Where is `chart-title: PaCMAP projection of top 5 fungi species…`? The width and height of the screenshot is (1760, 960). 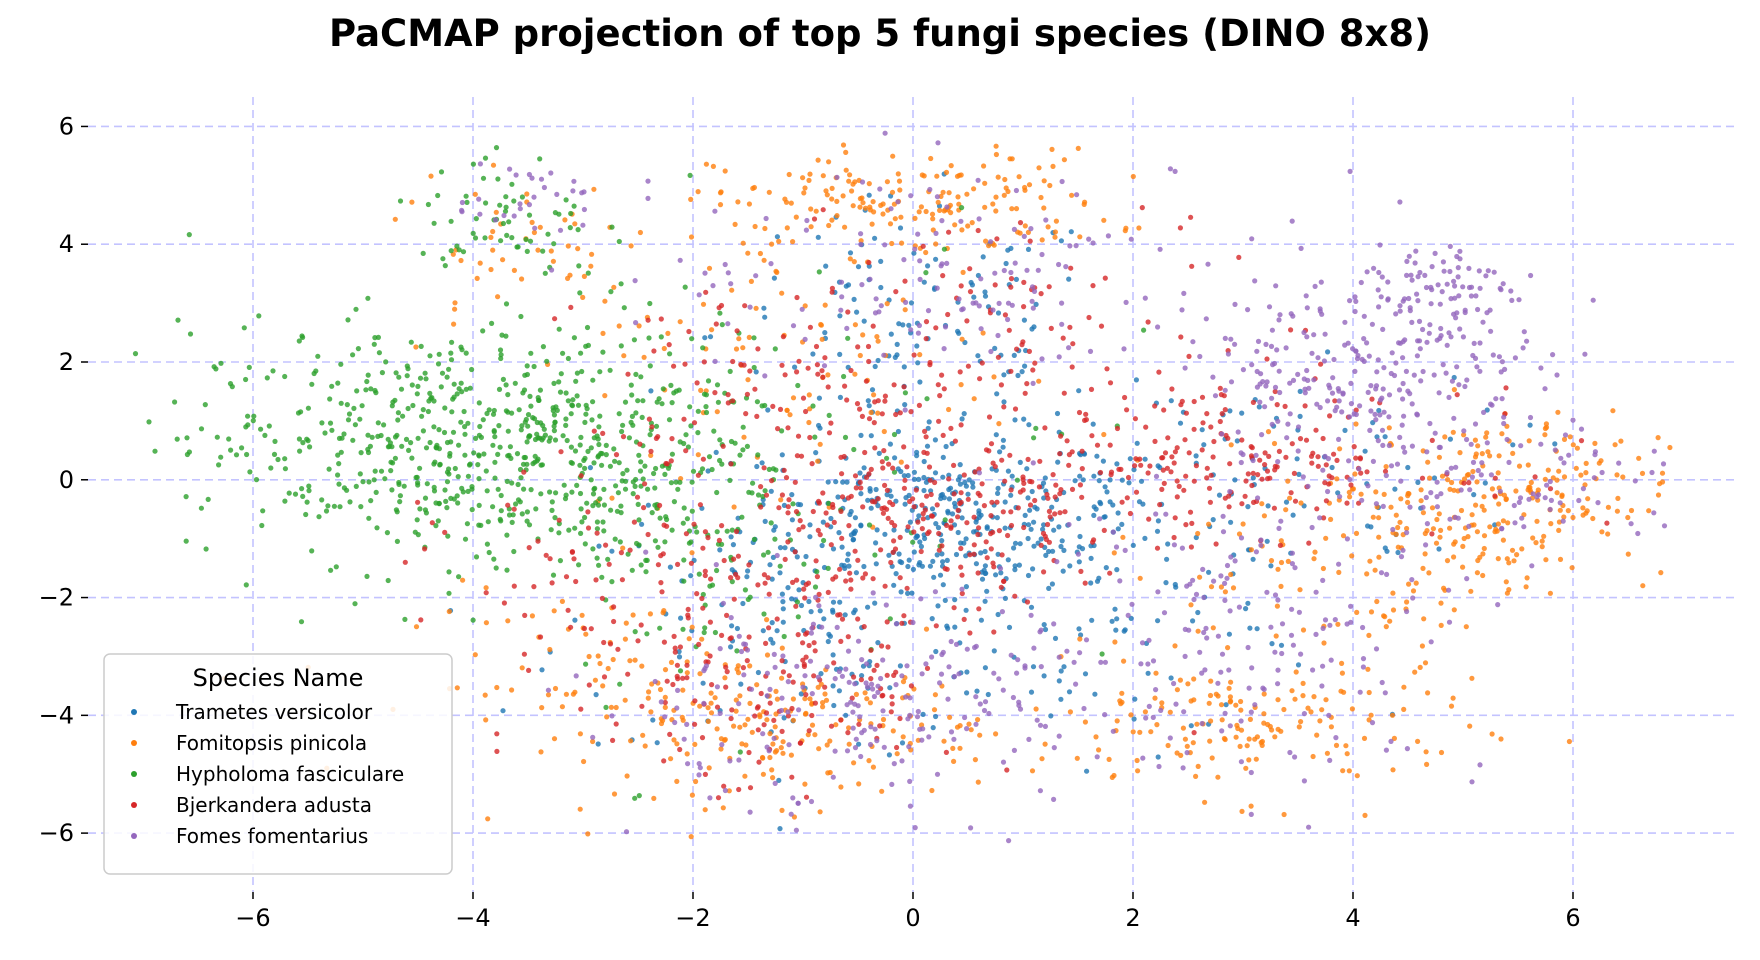
chart-title: PaCMAP projection of top 5 fungi species… is located at coordinates (880, 33).